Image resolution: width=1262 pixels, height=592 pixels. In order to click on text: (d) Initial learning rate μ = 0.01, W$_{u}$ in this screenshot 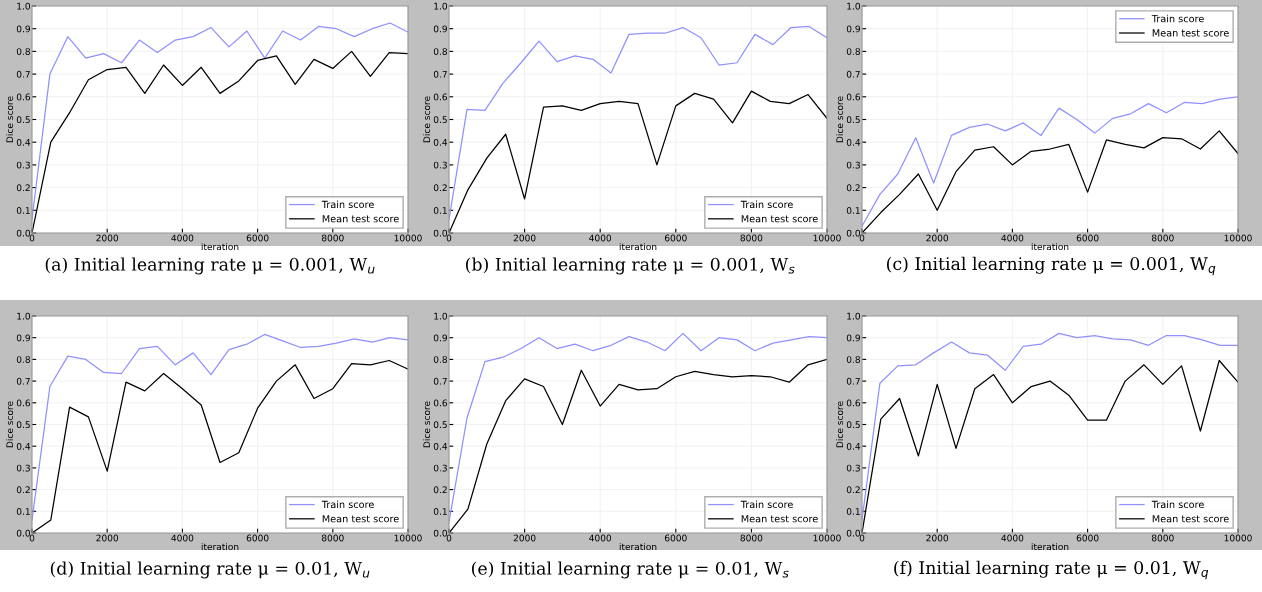, I will do `click(210, 570)`.